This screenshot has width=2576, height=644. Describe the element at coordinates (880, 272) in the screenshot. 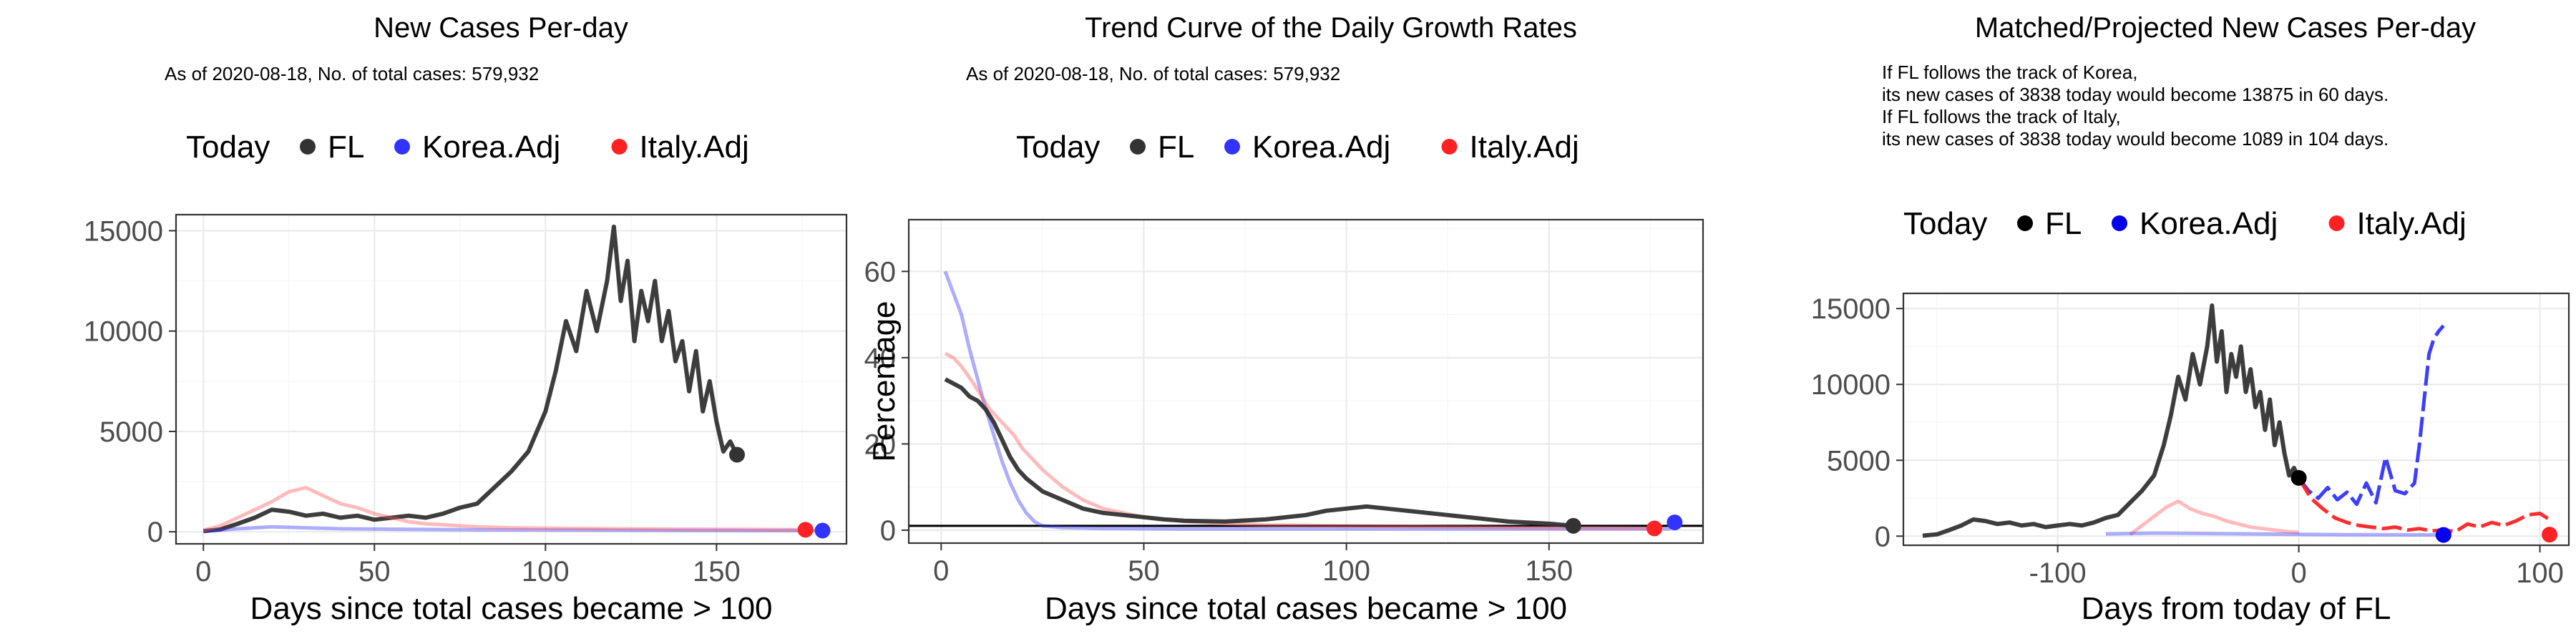

I see `y-tick-label: 60` at that location.